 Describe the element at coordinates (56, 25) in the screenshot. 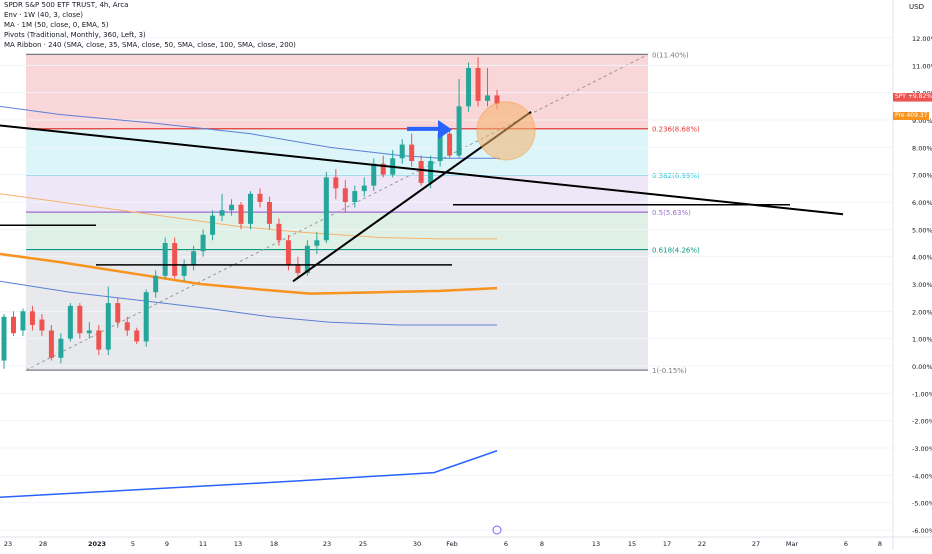

I see `legend-ma: MA · 1M (50, close, 0, EMA, 5)` at that location.